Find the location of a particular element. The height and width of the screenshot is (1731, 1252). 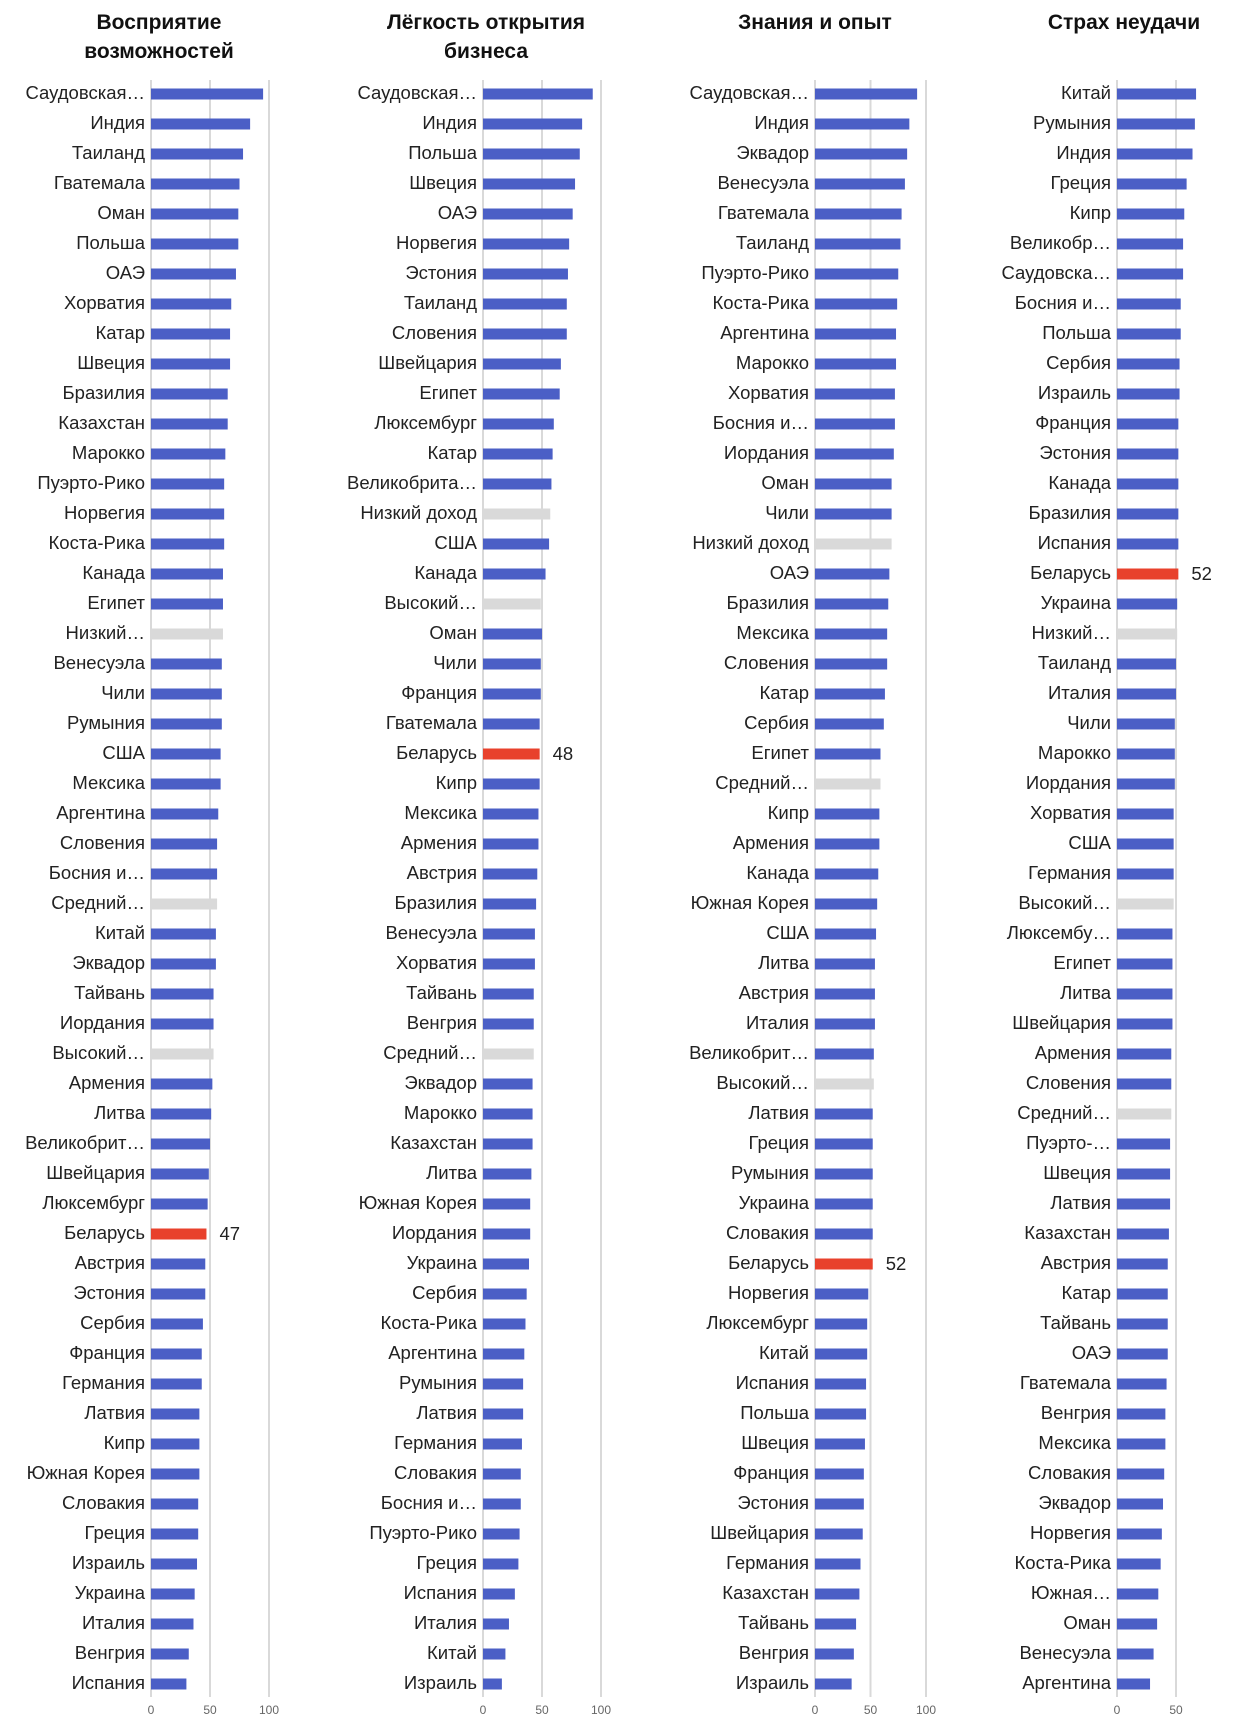

category-label: Армения is located at coordinates (1073, 1052).